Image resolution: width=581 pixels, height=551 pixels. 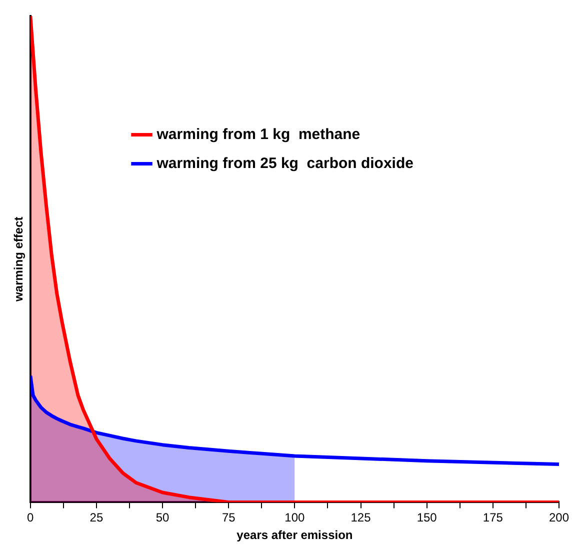 I want to click on legend-label: warming from 25 kg carbon dioxide, so click(x=285, y=163).